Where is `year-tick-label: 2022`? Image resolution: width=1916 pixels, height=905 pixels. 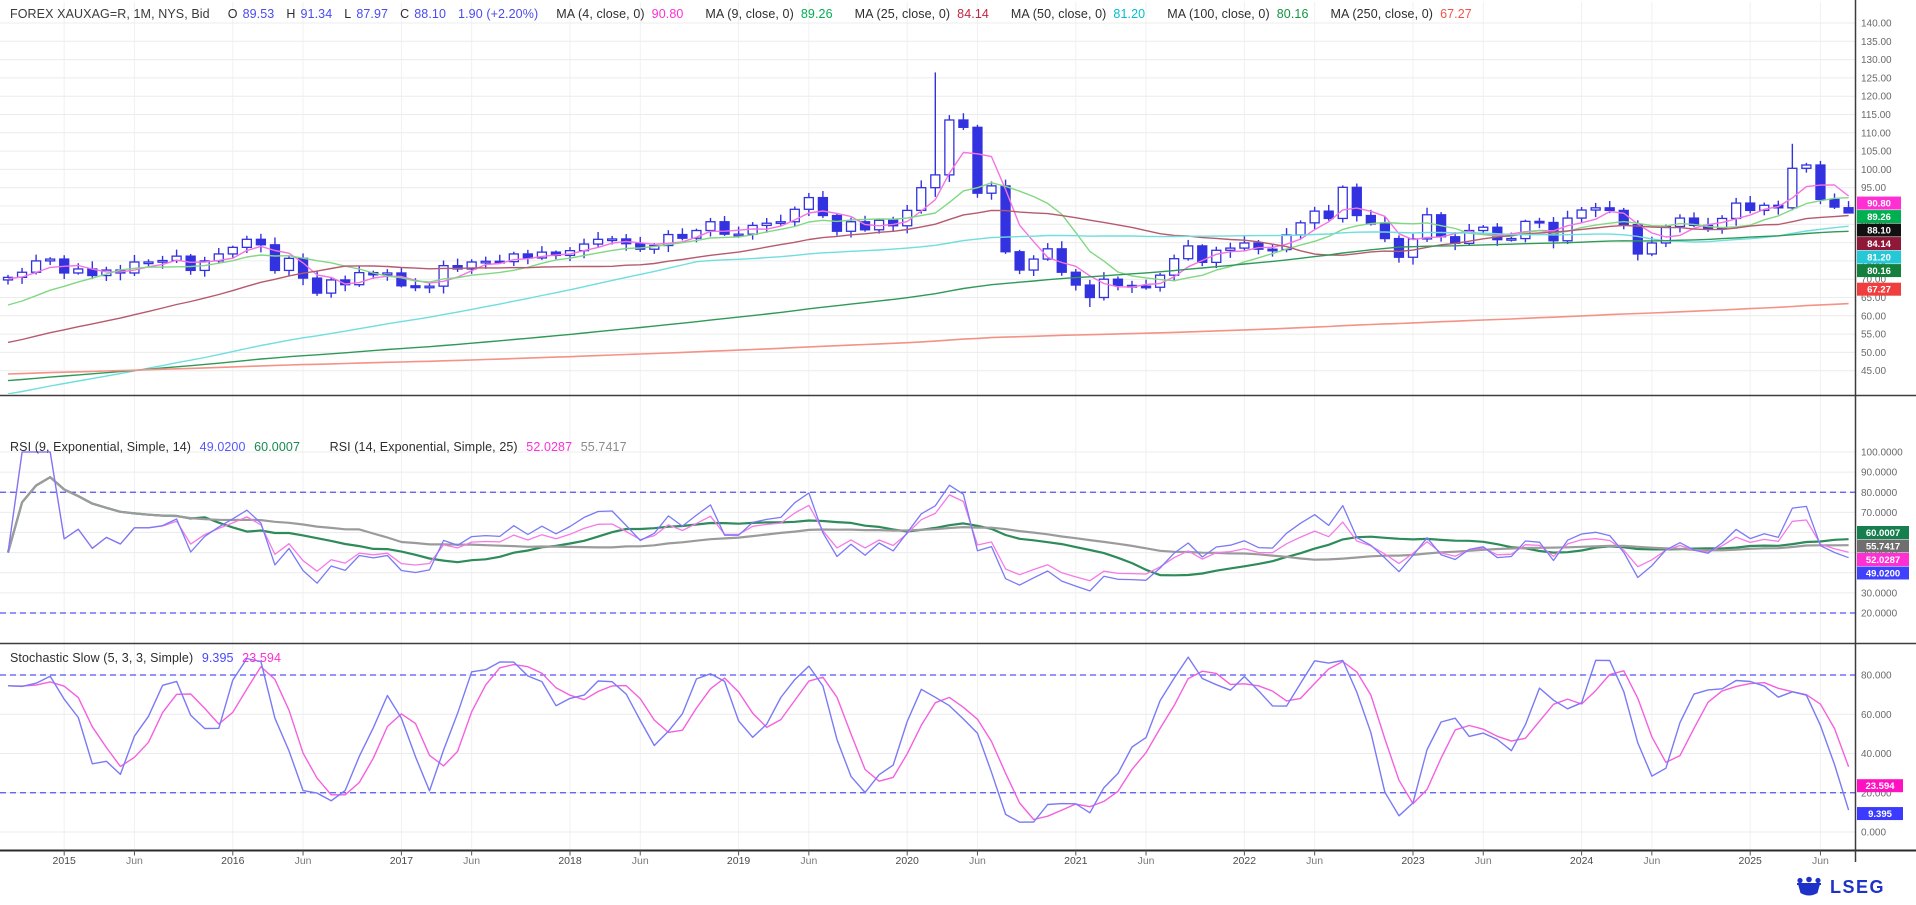 year-tick-label: 2022 is located at coordinates (1245, 861).